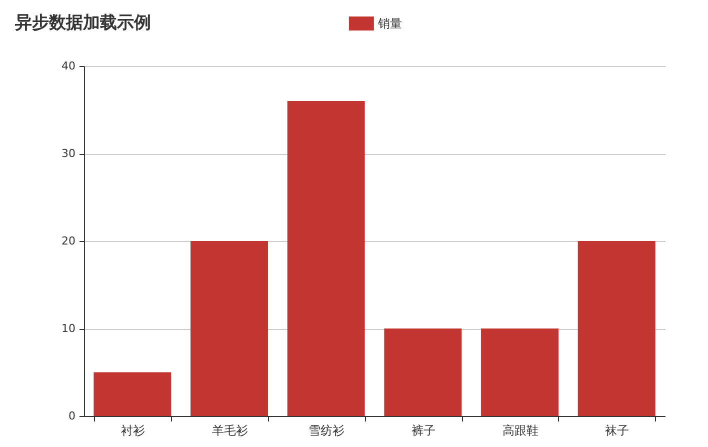 This screenshot has width=708, height=447. Describe the element at coordinates (69, 241) in the screenshot. I see `y-tick-label: 20` at that location.